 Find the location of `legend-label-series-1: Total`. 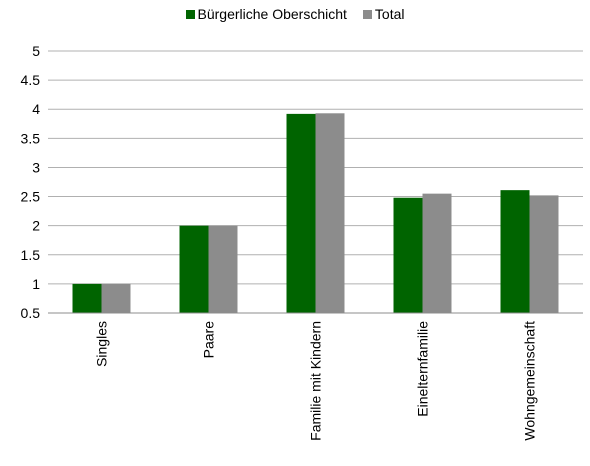

legend-label-series-1: Total is located at coordinates (389, 14).